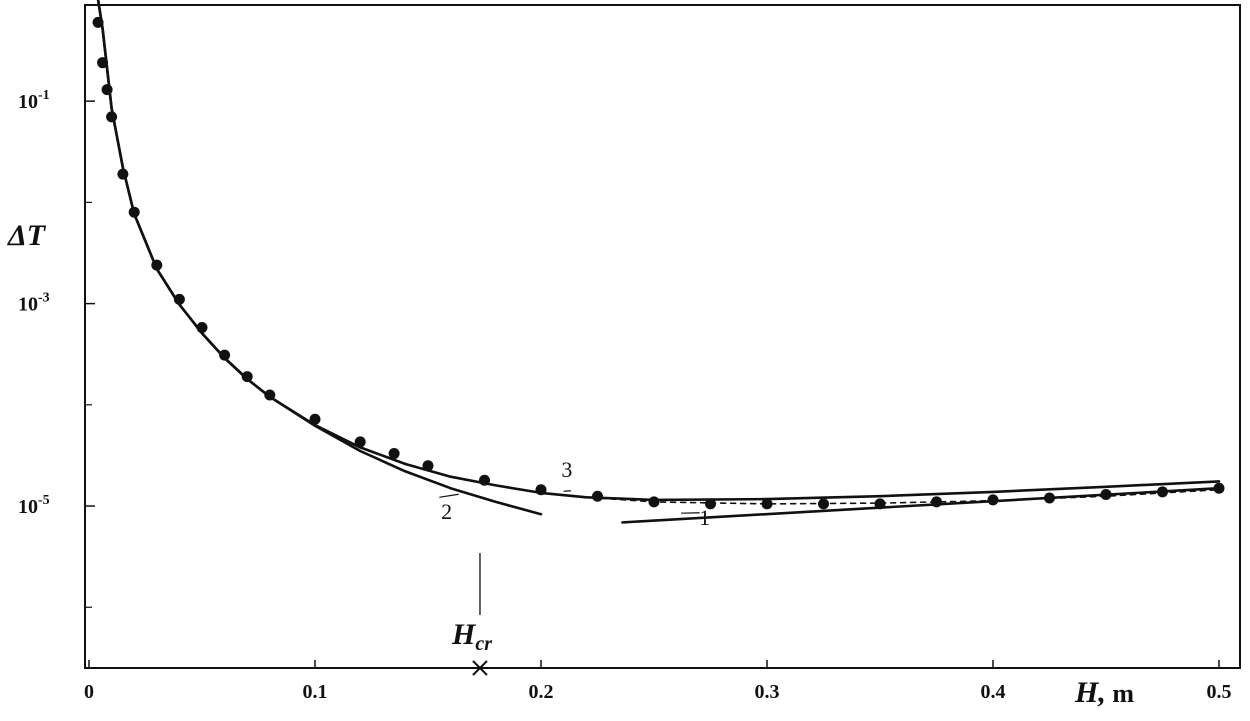 The image size is (1250, 721). Describe the element at coordinates (1104, 692) in the screenshot. I see `x-axis-label: H, m` at that location.